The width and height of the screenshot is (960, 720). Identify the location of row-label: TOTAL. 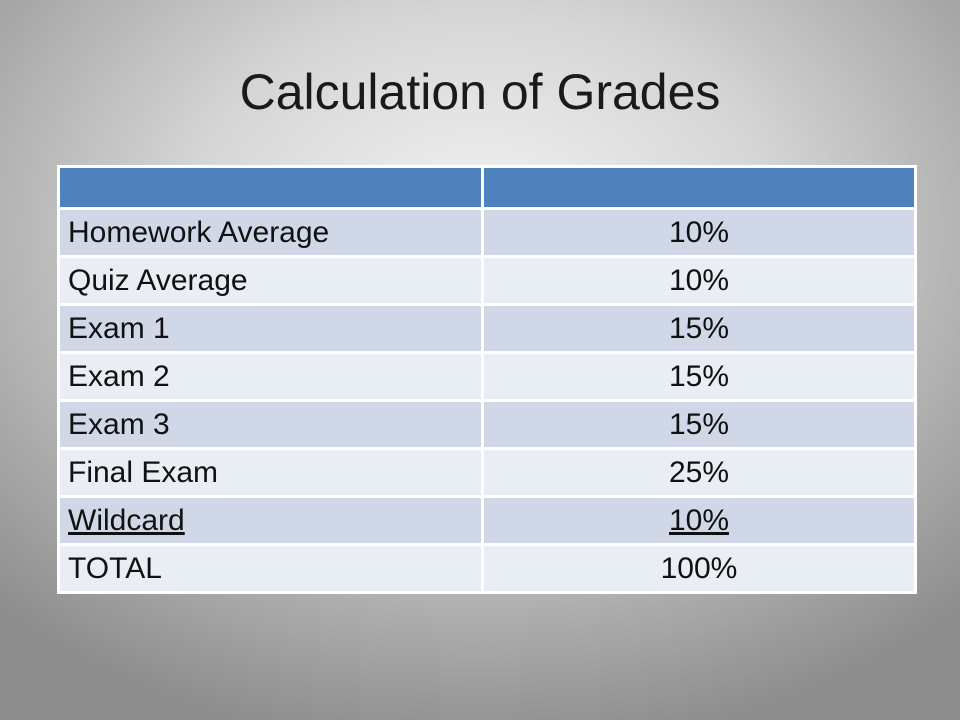
(270, 568).